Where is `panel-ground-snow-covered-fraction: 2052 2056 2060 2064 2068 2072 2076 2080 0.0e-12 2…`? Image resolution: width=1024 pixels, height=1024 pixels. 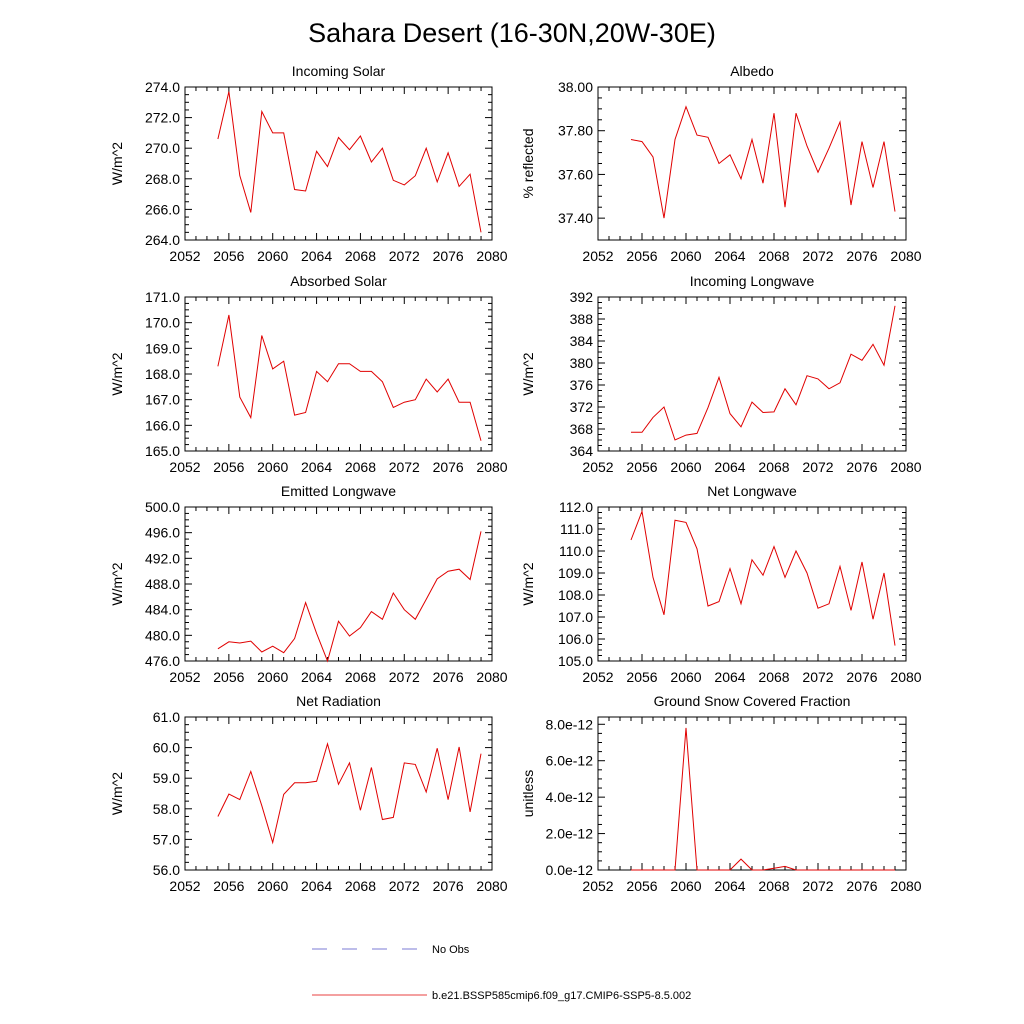
panel-ground-snow-covered-fraction: 2052 2056 2060 2064 2068 2072 2076 2080 0.0e-12 2… is located at coordinates (721, 793).